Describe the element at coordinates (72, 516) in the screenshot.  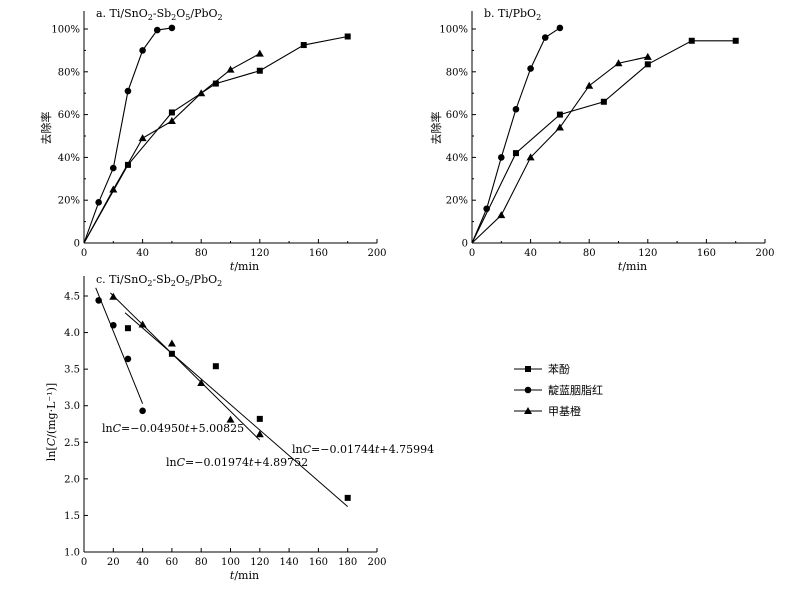
I see `y-tick-label: 1.5` at that location.